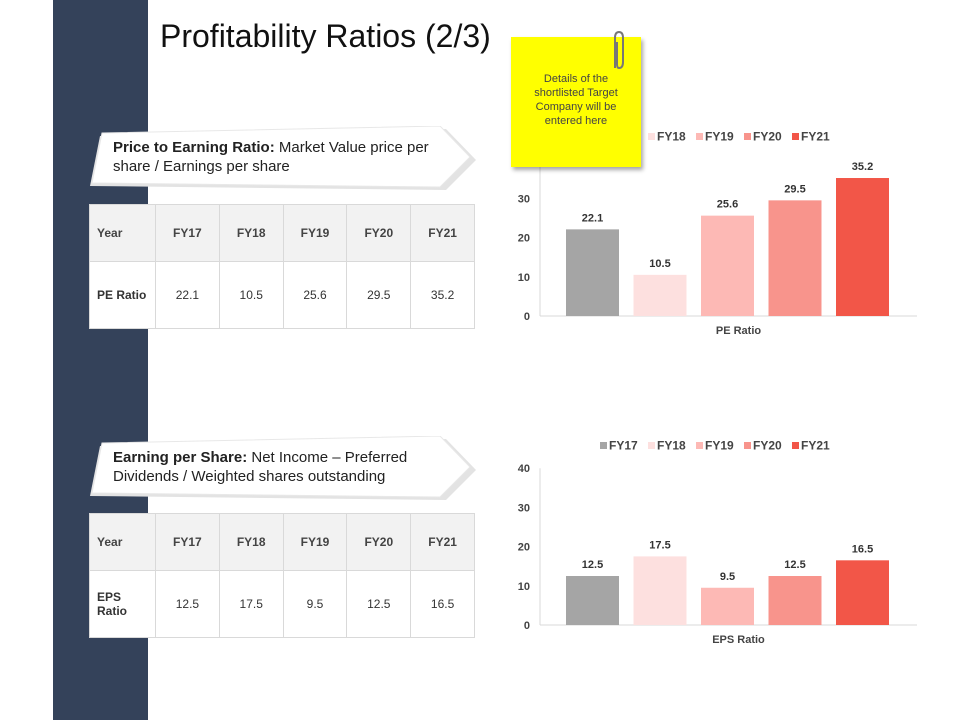  I want to click on pe-formula-label: Price to Earning Ratio:, so click(194, 147).